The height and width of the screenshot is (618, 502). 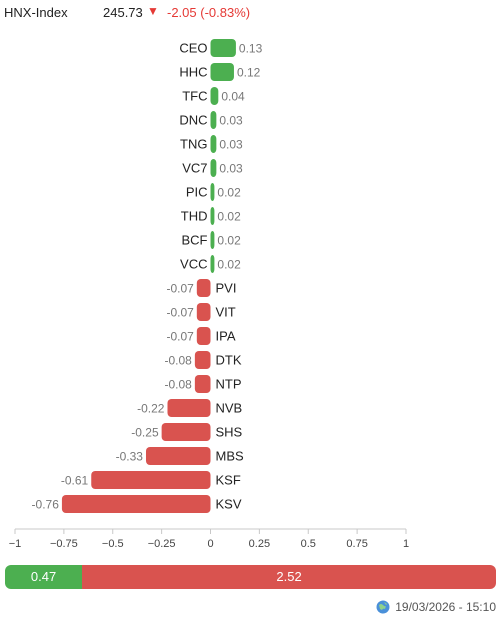 What do you see at coordinates (210, 544) in the screenshot?
I see `x-tick-label: 0` at bounding box center [210, 544].